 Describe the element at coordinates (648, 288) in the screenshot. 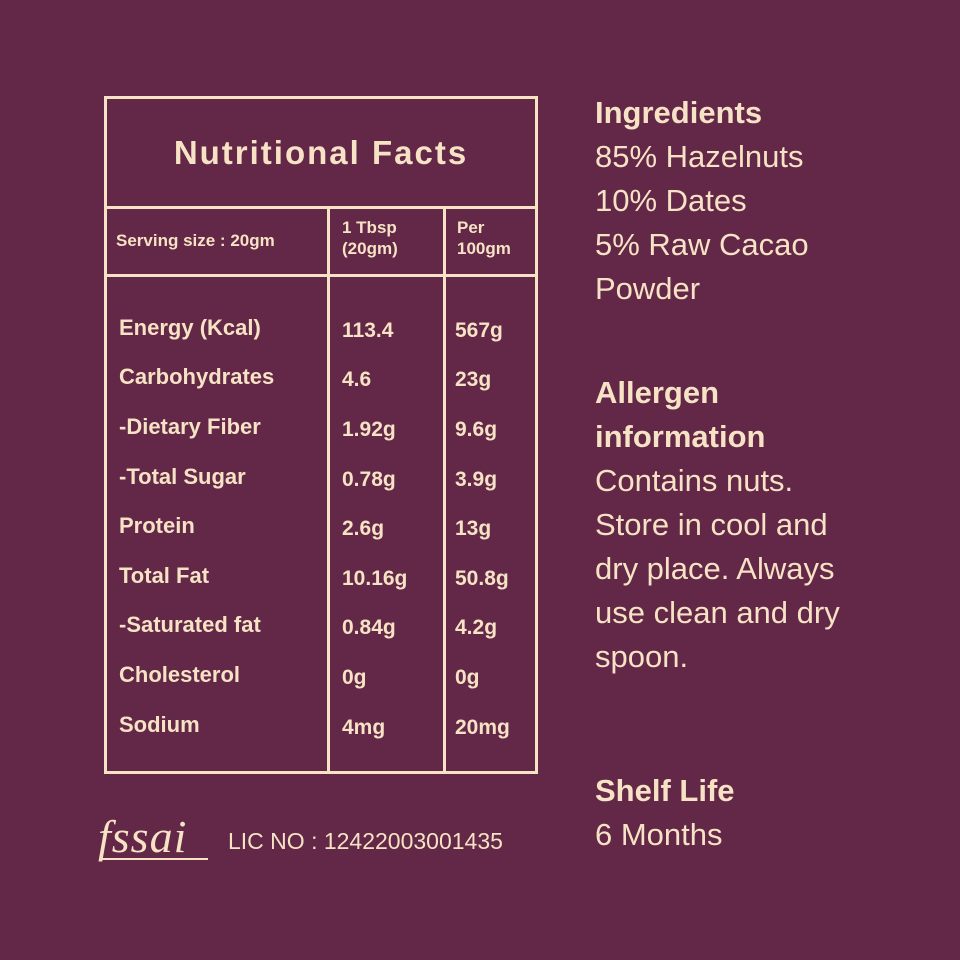

I see `ingredient-line: Powder` at that location.